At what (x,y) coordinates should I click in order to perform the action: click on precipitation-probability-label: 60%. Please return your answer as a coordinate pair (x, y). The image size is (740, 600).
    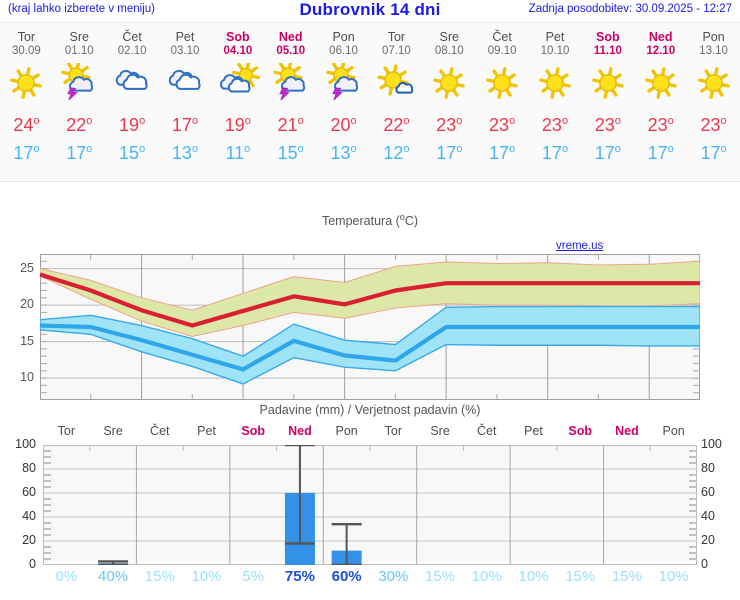
    Looking at the image, I should click on (346, 576).